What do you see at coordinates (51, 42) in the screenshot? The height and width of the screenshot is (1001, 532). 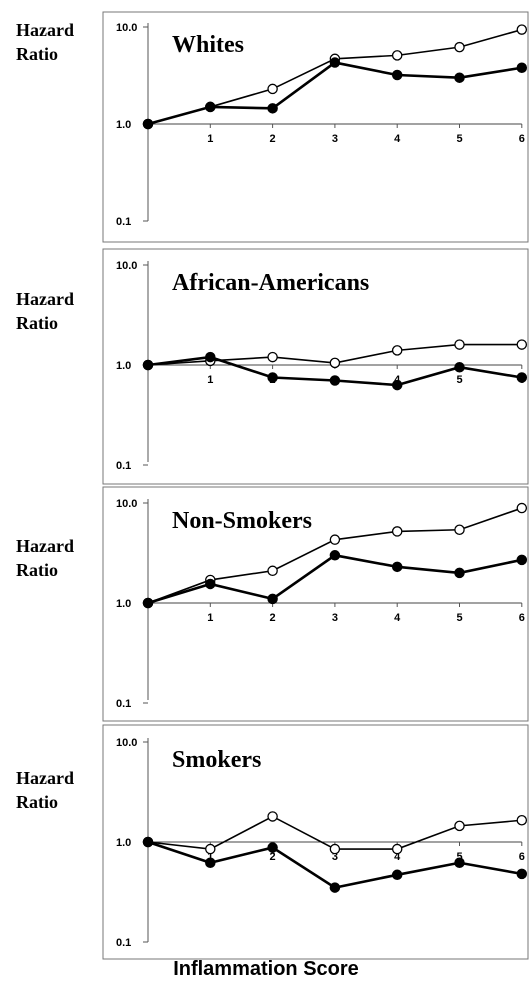 I see `y-axis-label-whites: Hazard Ratio` at bounding box center [51, 42].